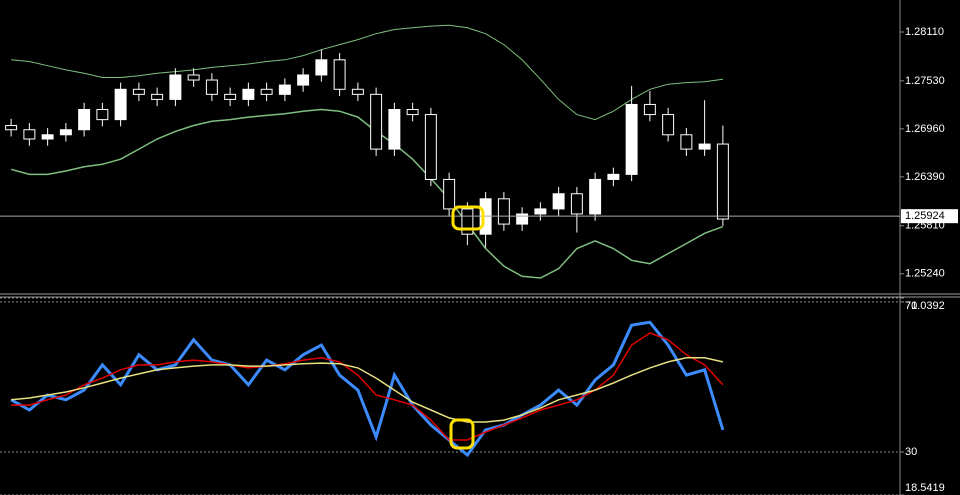 Image resolution: width=960 pixels, height=495 pixels. I want to click on y-tick-label: 18.5419, so click(925, 488).